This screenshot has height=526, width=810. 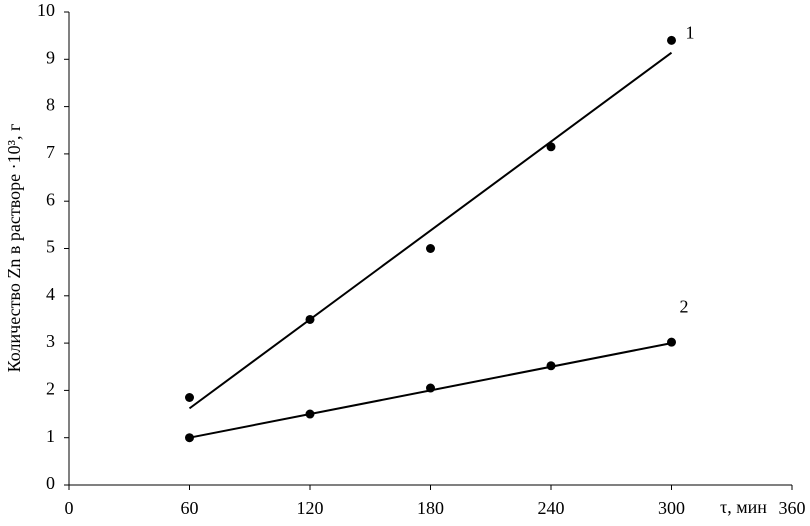 What do you see at coordinates (190, 508) in the screenshot?
I see `x-tick-label: 60` at bounding box center [190, 508].